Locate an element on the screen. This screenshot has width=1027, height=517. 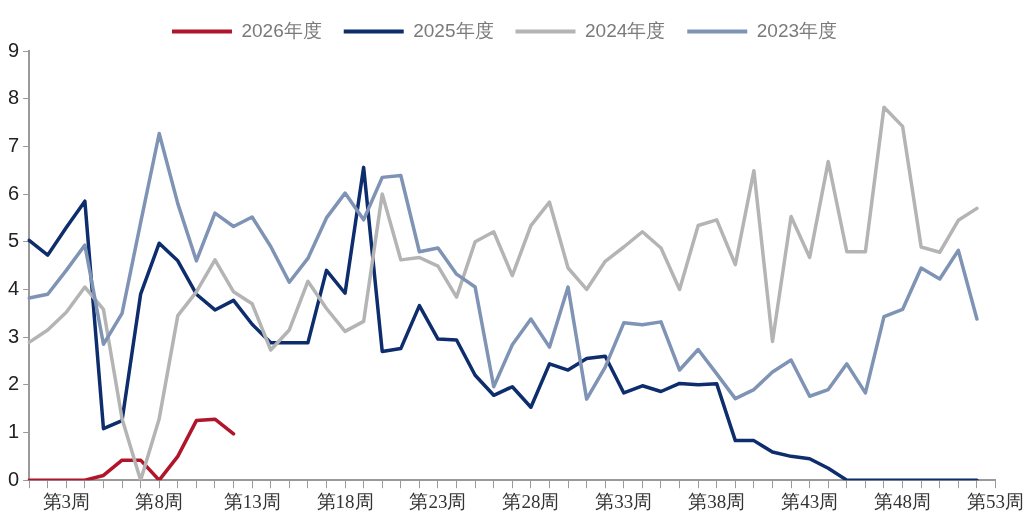
legend-label: 2026年度 is located at coordinates (281, 30).